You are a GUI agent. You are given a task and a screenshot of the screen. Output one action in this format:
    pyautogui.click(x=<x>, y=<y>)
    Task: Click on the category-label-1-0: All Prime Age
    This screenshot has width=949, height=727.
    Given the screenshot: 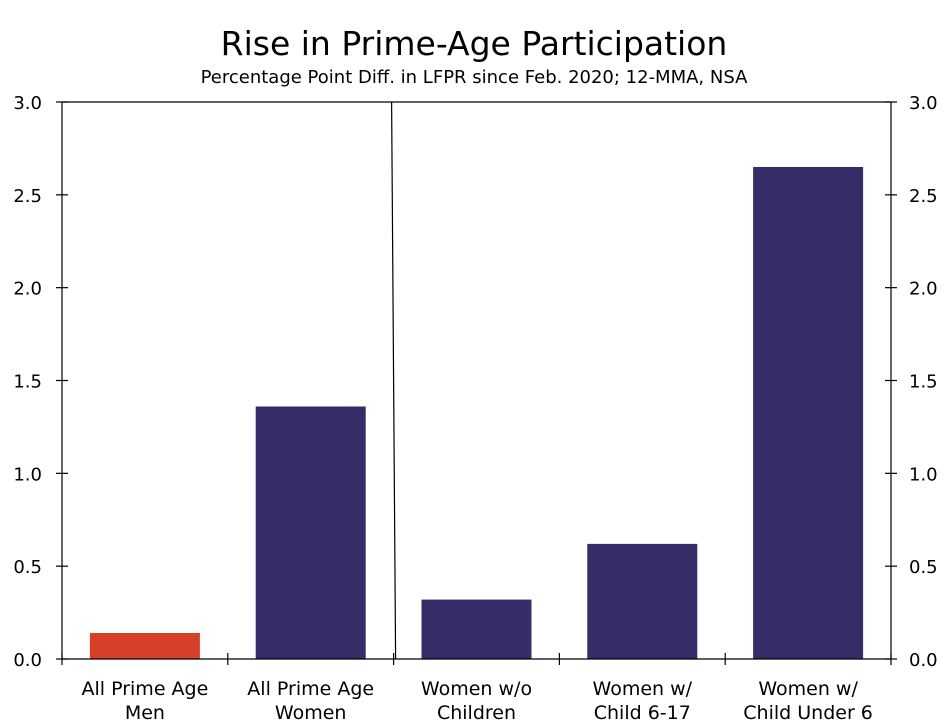 What is the action you would take?
    pyautogui.click(x=310, y=689)
    